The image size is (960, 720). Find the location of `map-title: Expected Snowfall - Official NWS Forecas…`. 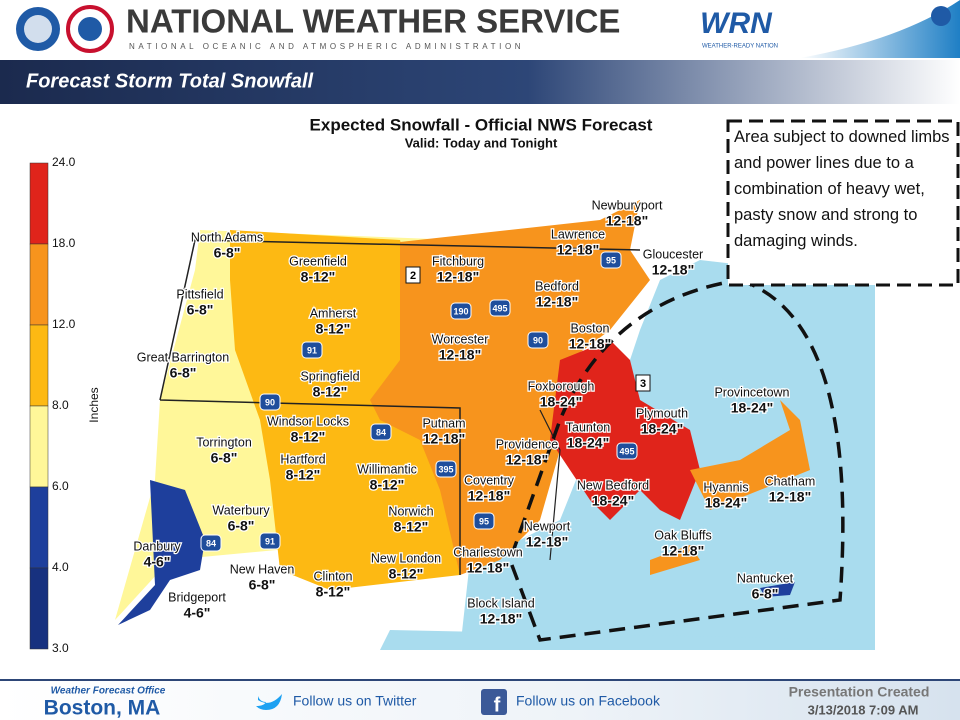

map-title: Expected Snowfall - Official NWS Forecas… is located at coordinates (481, 124).